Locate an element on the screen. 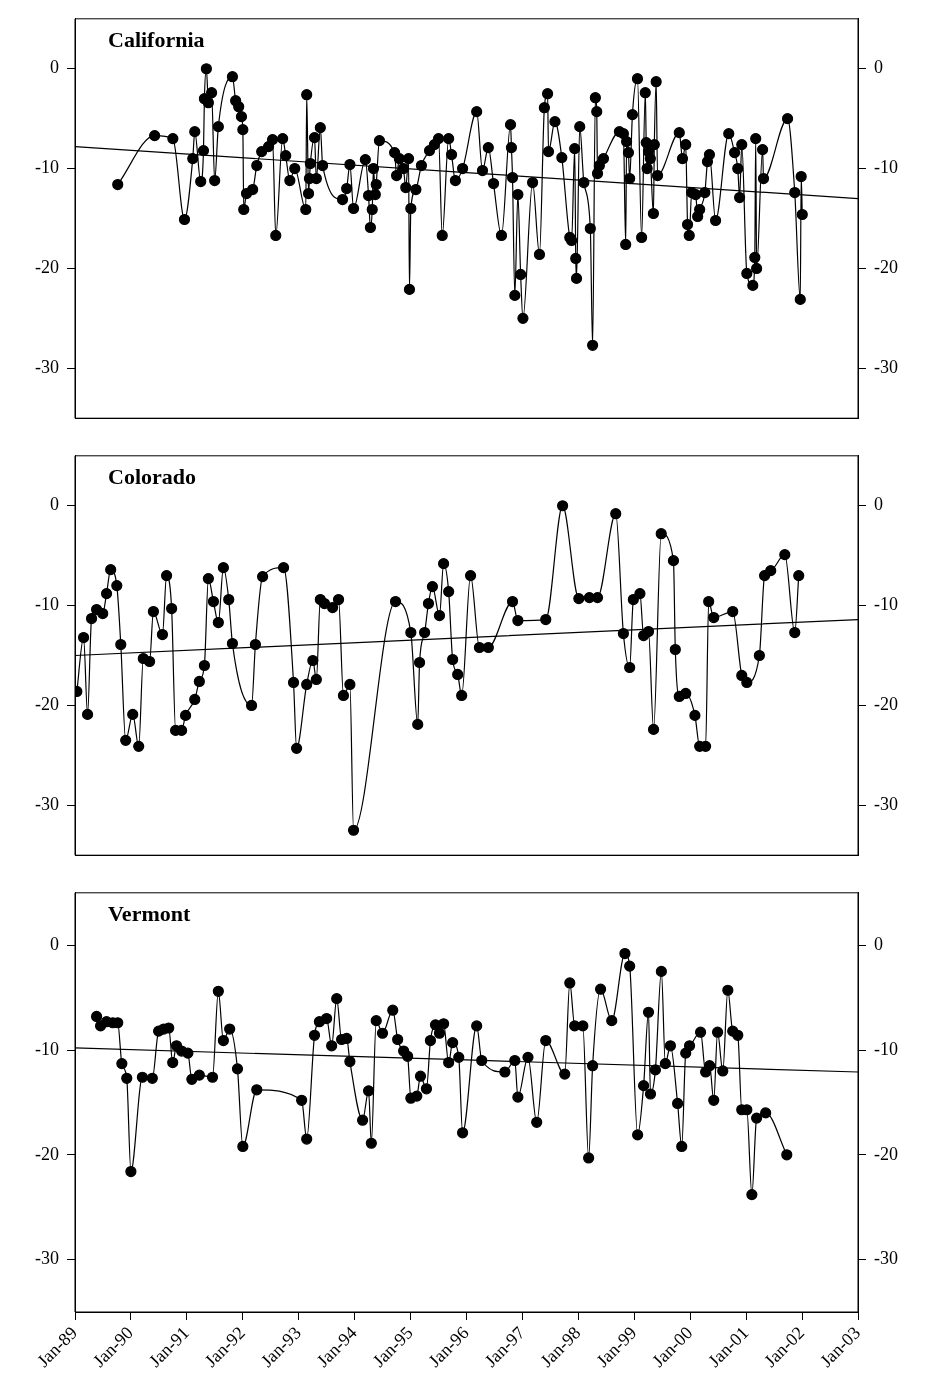 The height and width of the screenshot is (1382, 925). chart-title: Colorado is located at coordinates (152, 476).